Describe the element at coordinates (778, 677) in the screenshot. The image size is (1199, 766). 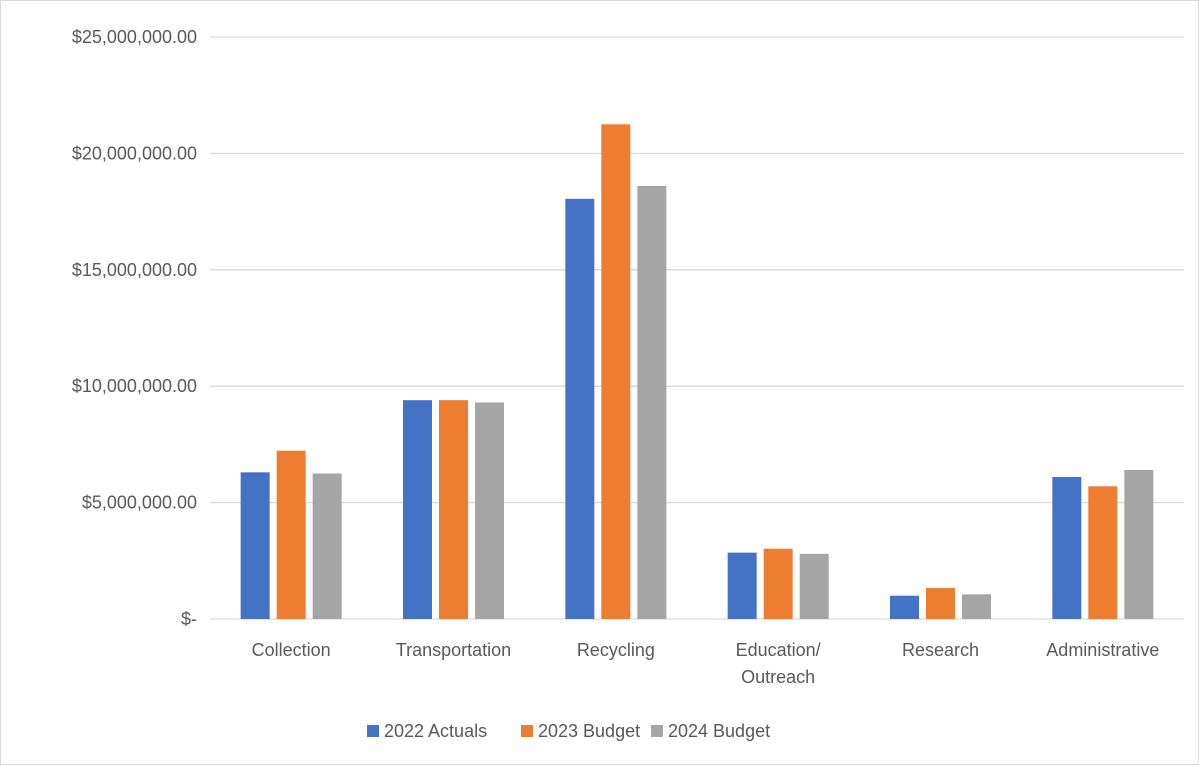
I see `category-label: Outreach` at that location.